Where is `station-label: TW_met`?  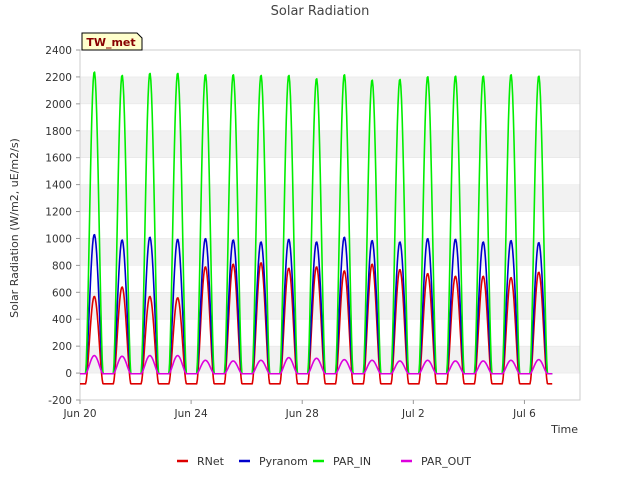
station-label: TW_met is located at coordinates (110, 42).